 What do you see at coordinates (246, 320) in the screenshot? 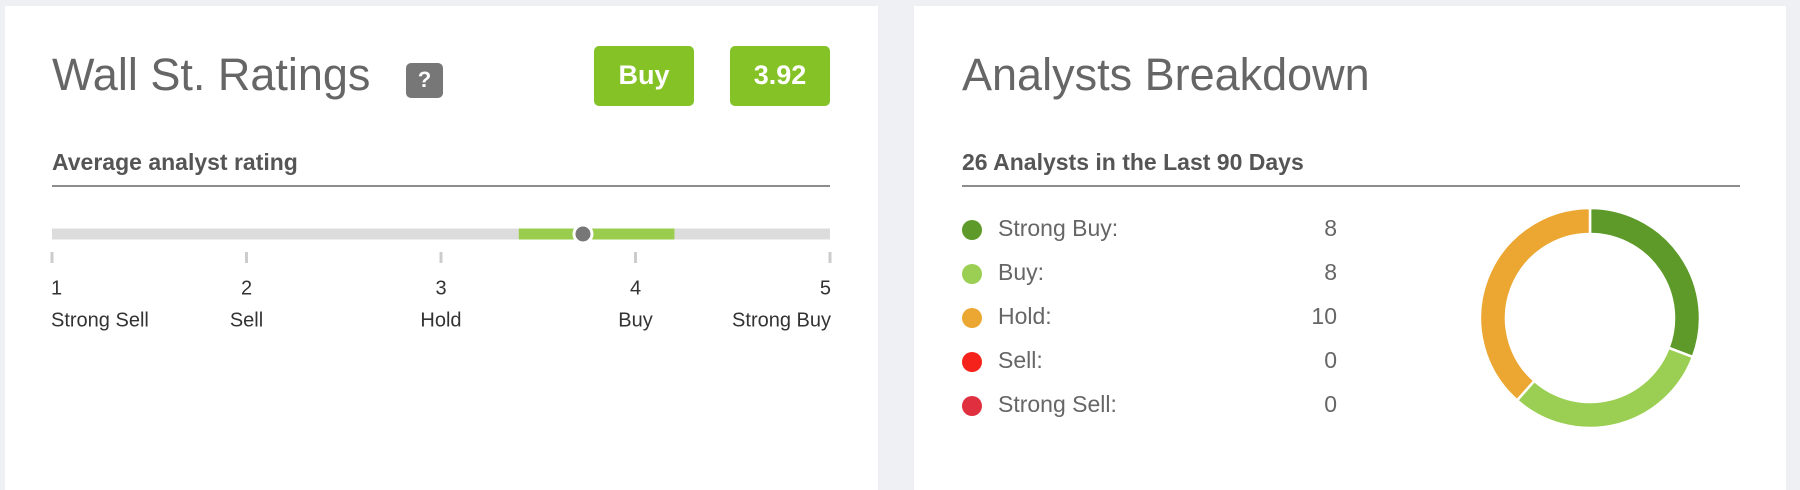
I see `tick-name: Sell` at bounding box center [246, 320].